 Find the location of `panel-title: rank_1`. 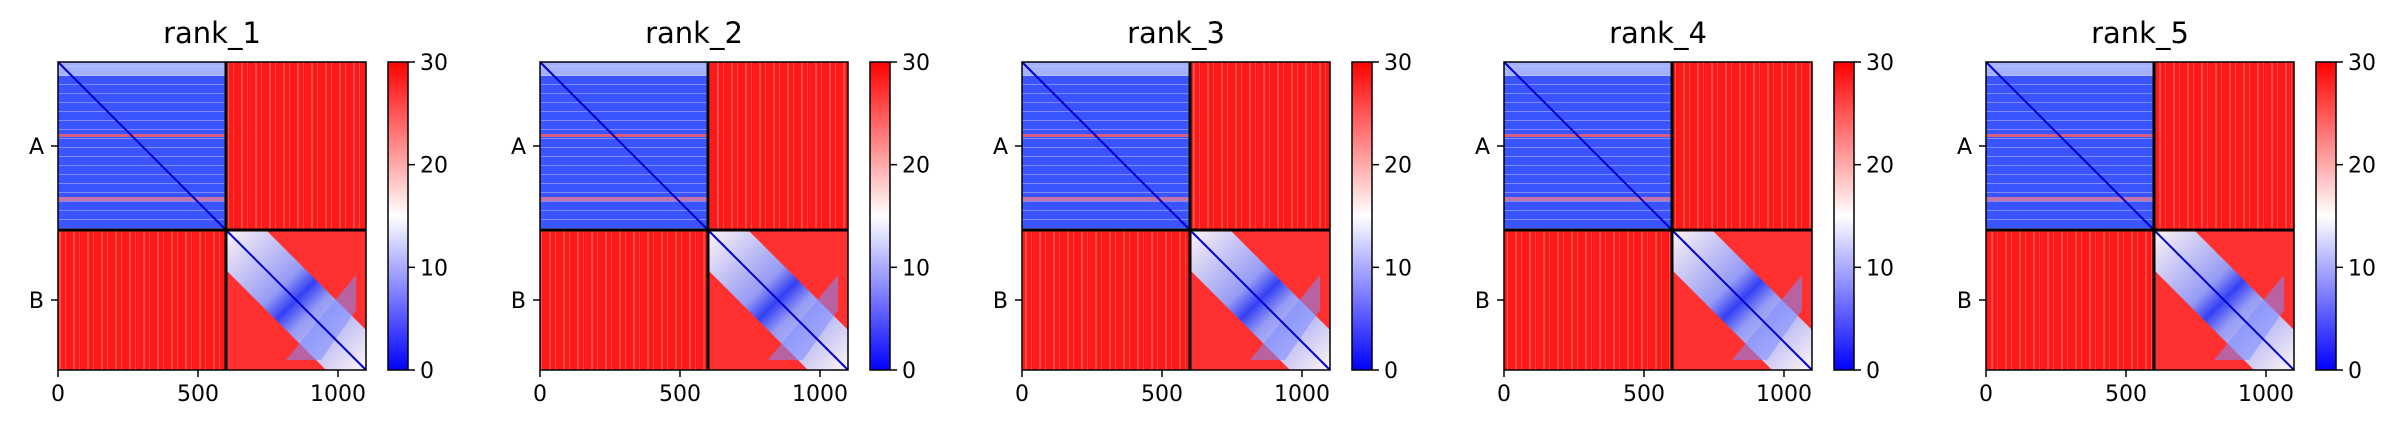

panel-title: rank_1 is located at coordinates (212, 33).